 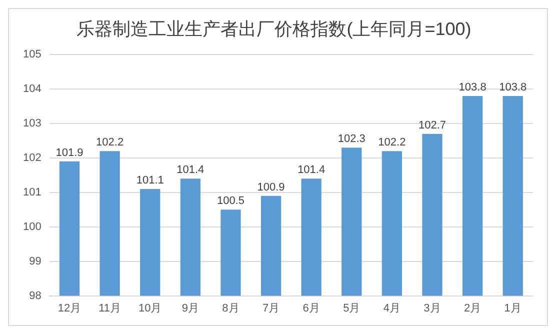 What do you see at coordinates (352, 139) in the screenshot?
I see `data-label: 102.3` at bounding box center [352, 139].